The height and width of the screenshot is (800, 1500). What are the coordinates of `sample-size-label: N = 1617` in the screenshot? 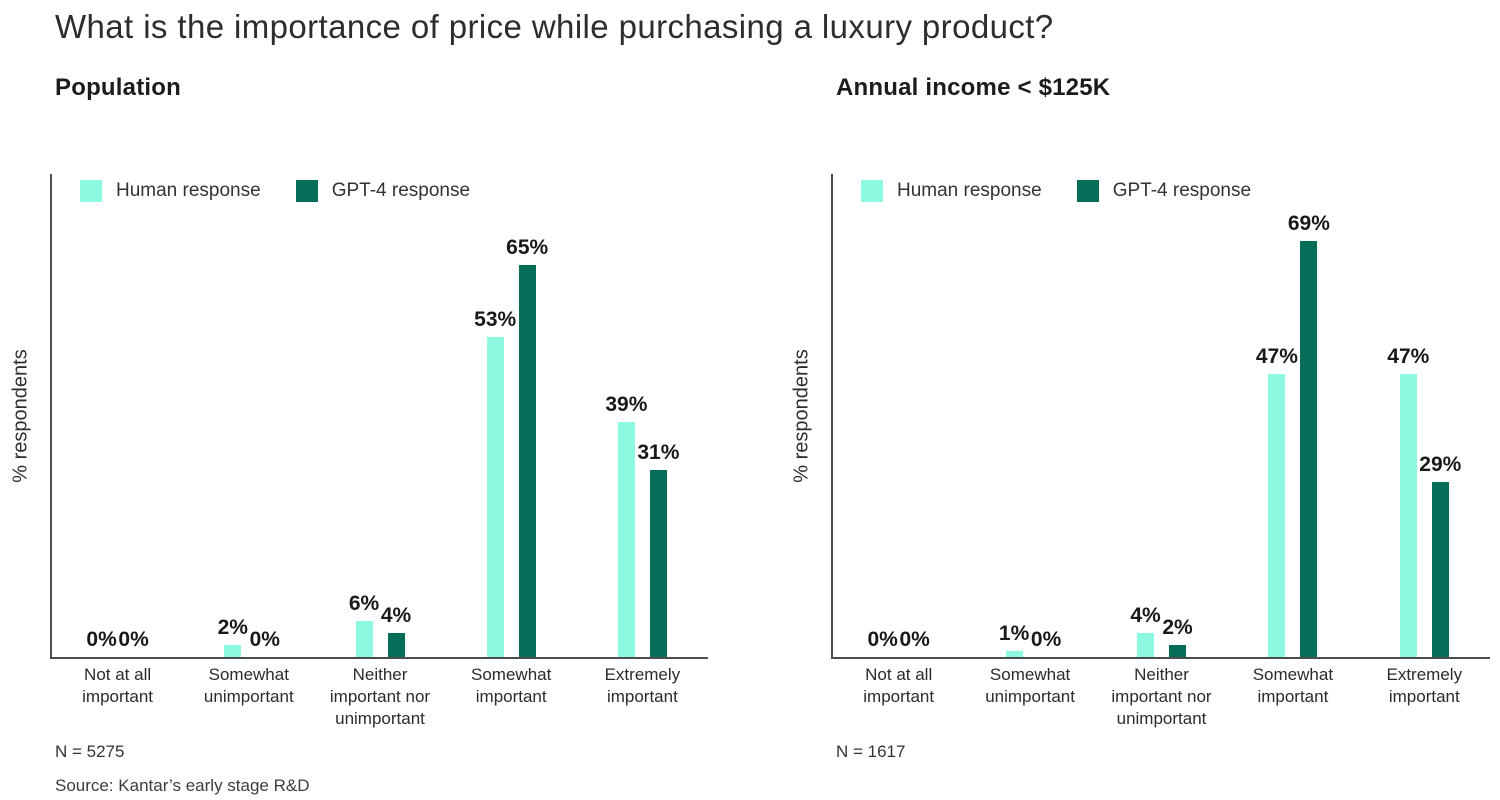 It's located at (871, 751).